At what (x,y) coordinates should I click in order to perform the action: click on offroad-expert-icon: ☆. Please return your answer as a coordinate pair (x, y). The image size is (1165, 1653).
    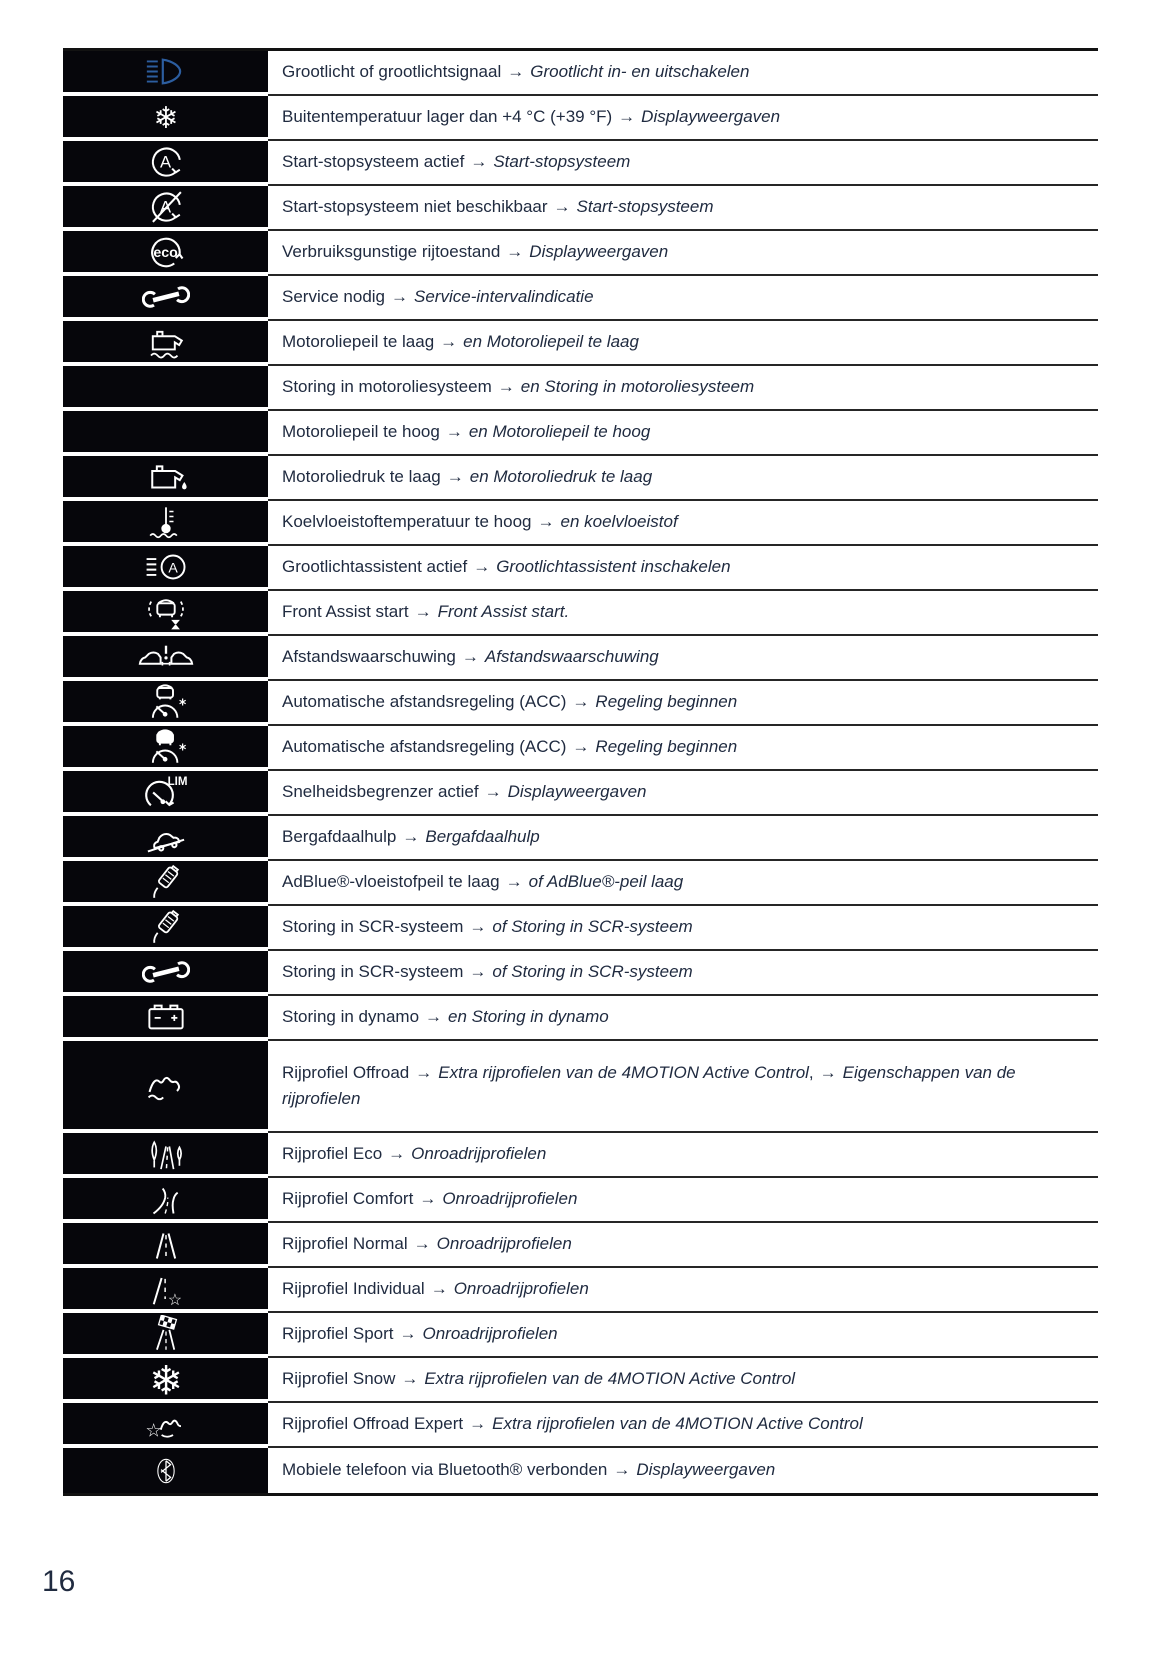
    Looking at the image, I should click on (165, 1425).